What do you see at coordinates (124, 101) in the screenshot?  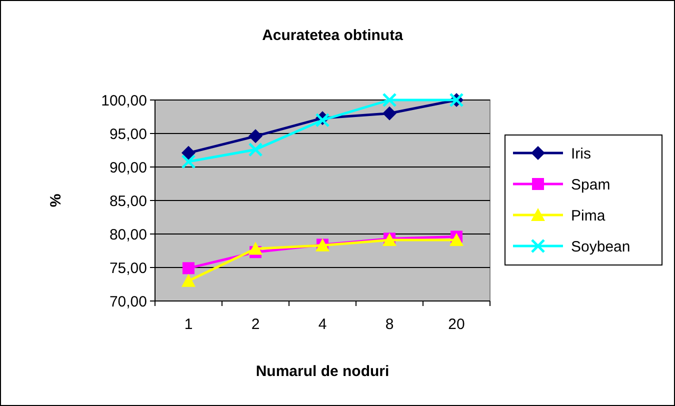 I see `y-tick-label: 100,00` at bounding box center [124, 101].